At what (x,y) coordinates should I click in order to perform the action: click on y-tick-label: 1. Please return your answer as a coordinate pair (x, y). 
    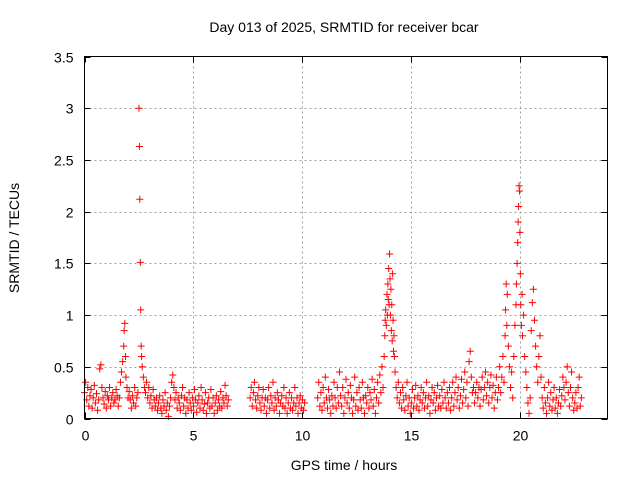
    Looking at the image, I should click on (70, 316).